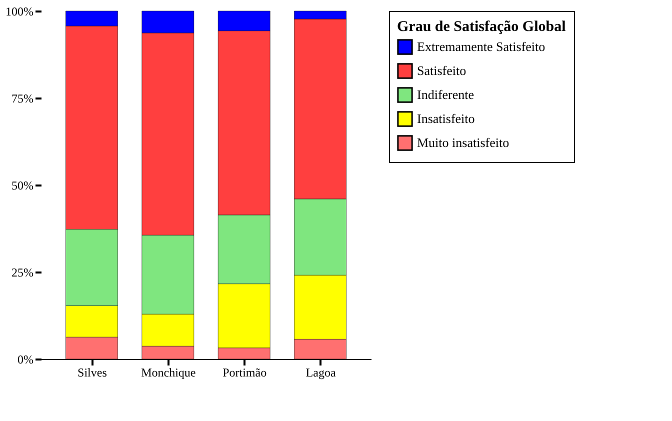 The image size is (672, 421). Describe the element at coordinates (446, 118) in the screenshot. I see `legend-label: Insatisfeito` at that location.